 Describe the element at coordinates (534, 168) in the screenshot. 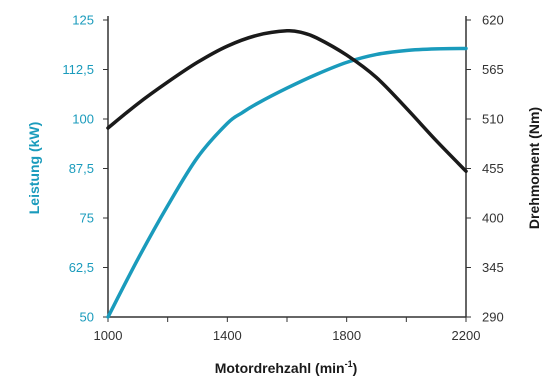

I see `y-right-axis-title: Drehmoment (Nm)` at that location.